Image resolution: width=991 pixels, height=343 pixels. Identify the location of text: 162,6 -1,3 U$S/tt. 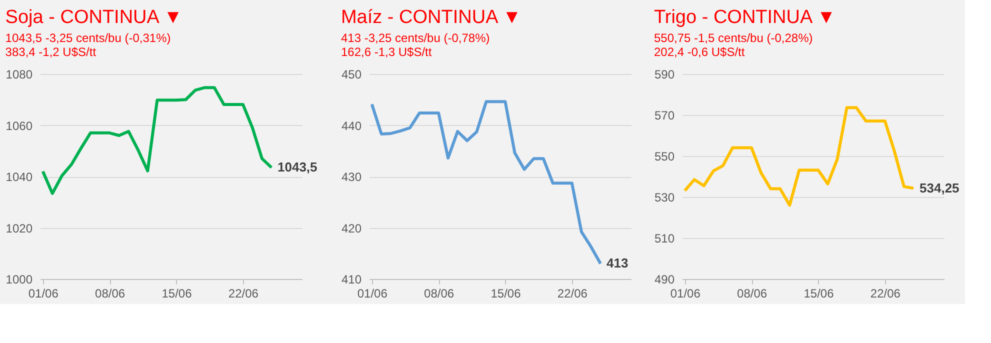
(386, 52).